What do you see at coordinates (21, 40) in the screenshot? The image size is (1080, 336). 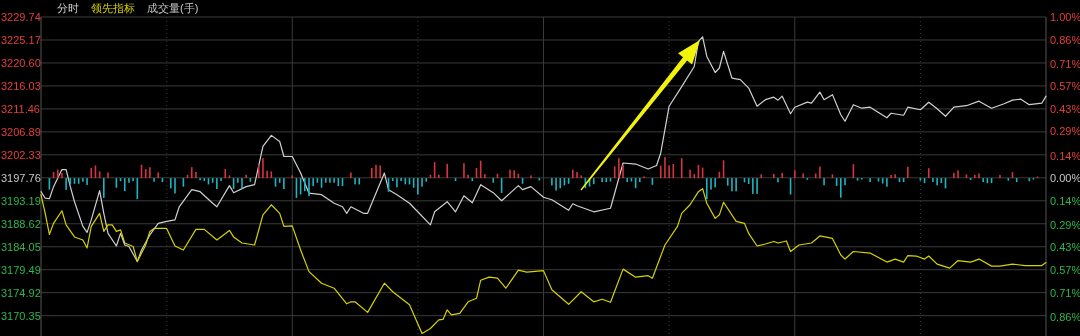 I see `ytick: 3225.17` at bounding box center [21, 40].